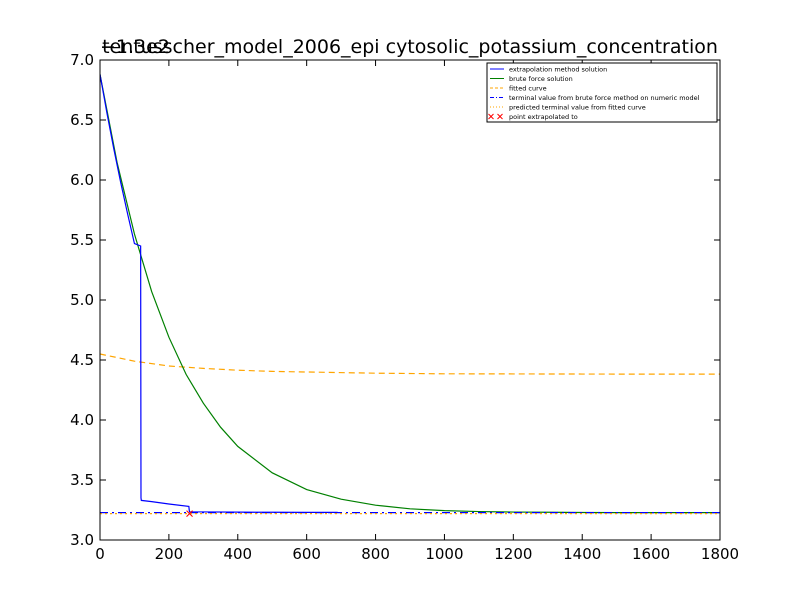 This screenshot has height=600, width=800. I want to click on legend-entry: point extrapolated to, so click(533, 117).